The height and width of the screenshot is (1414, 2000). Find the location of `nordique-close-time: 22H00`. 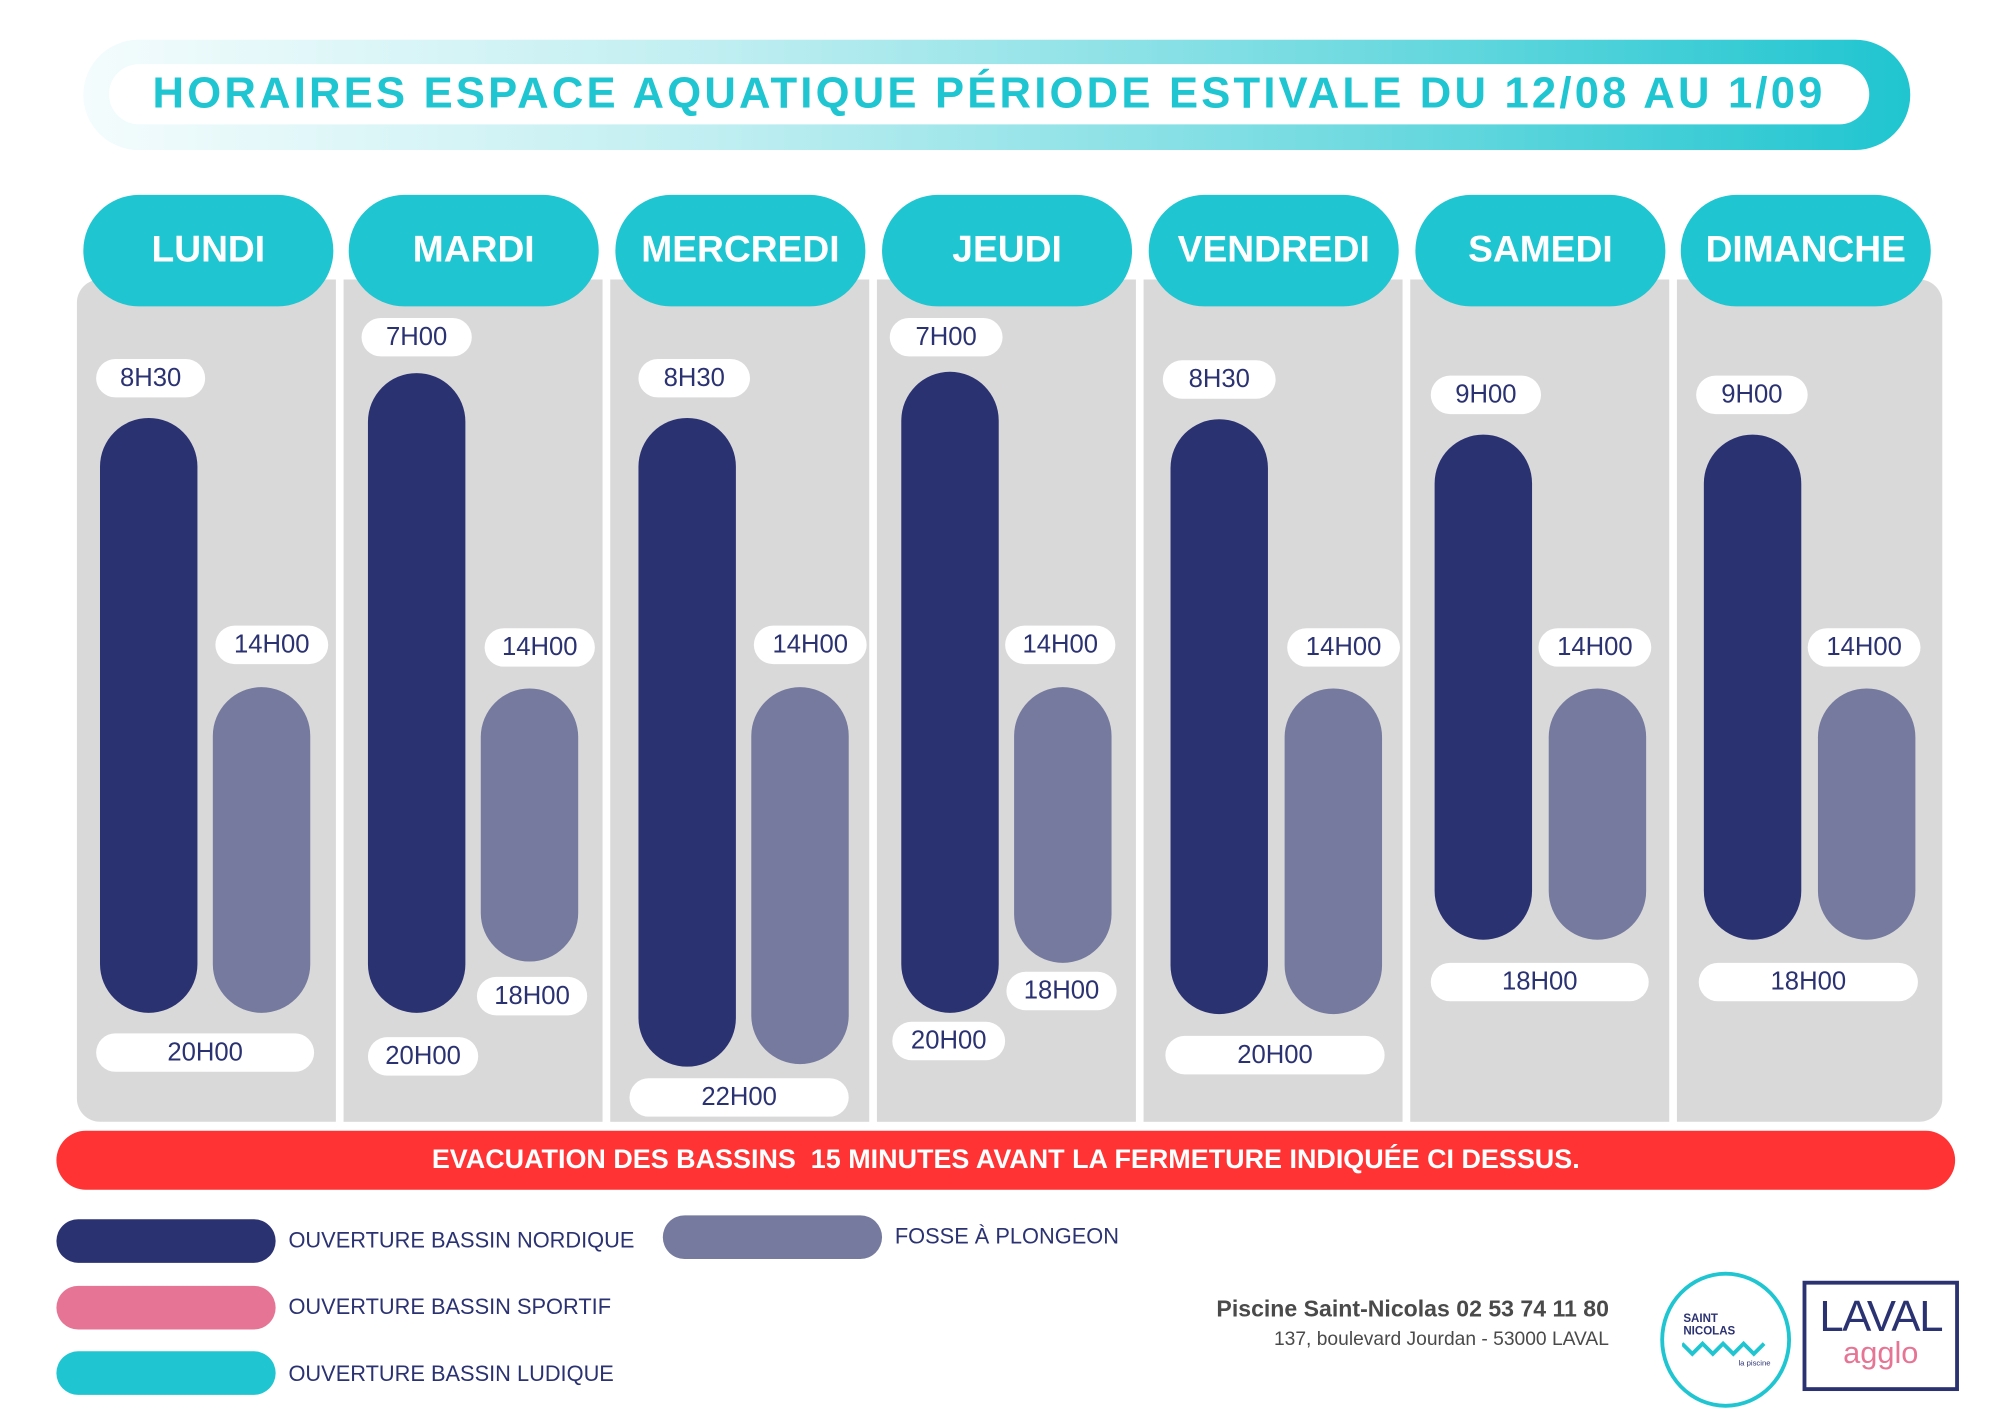

nordique-close-time: 22H00 is located at coordinates (739, 1097).